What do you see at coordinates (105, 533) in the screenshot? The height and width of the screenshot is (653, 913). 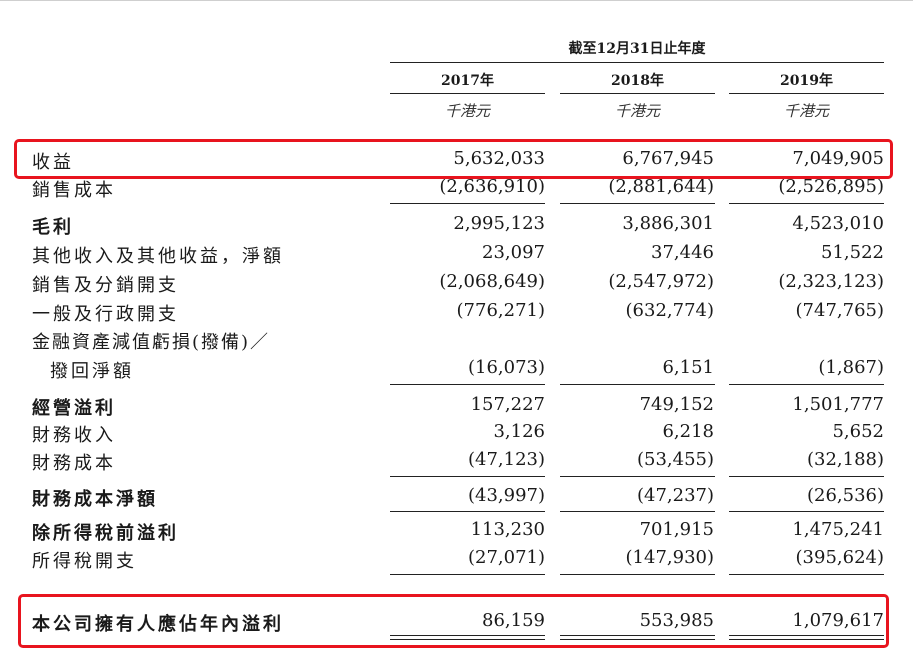 I see `row-label-profit-before-tax: 除所得稅前溢利` at bounding box center [105, 533].